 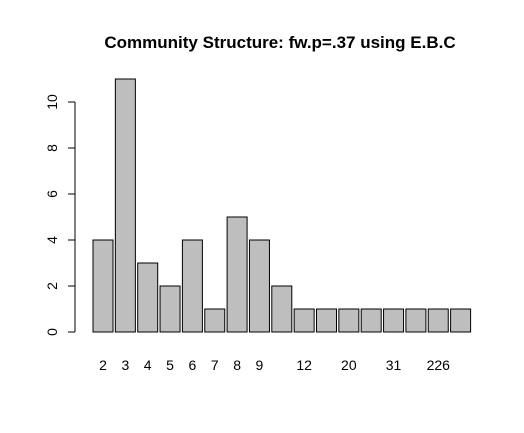 What do you see at coordinates (52, 240) in the screenshot?
I see `y-tick-label: 4` at bounding box center [52, 240].